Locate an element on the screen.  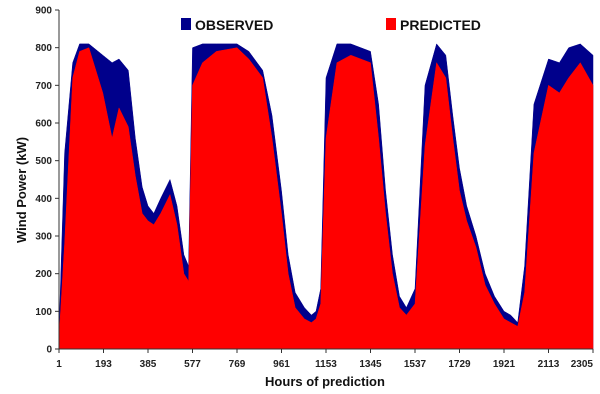
x-tick-label: 1921 is located at coordinates (504, 364).